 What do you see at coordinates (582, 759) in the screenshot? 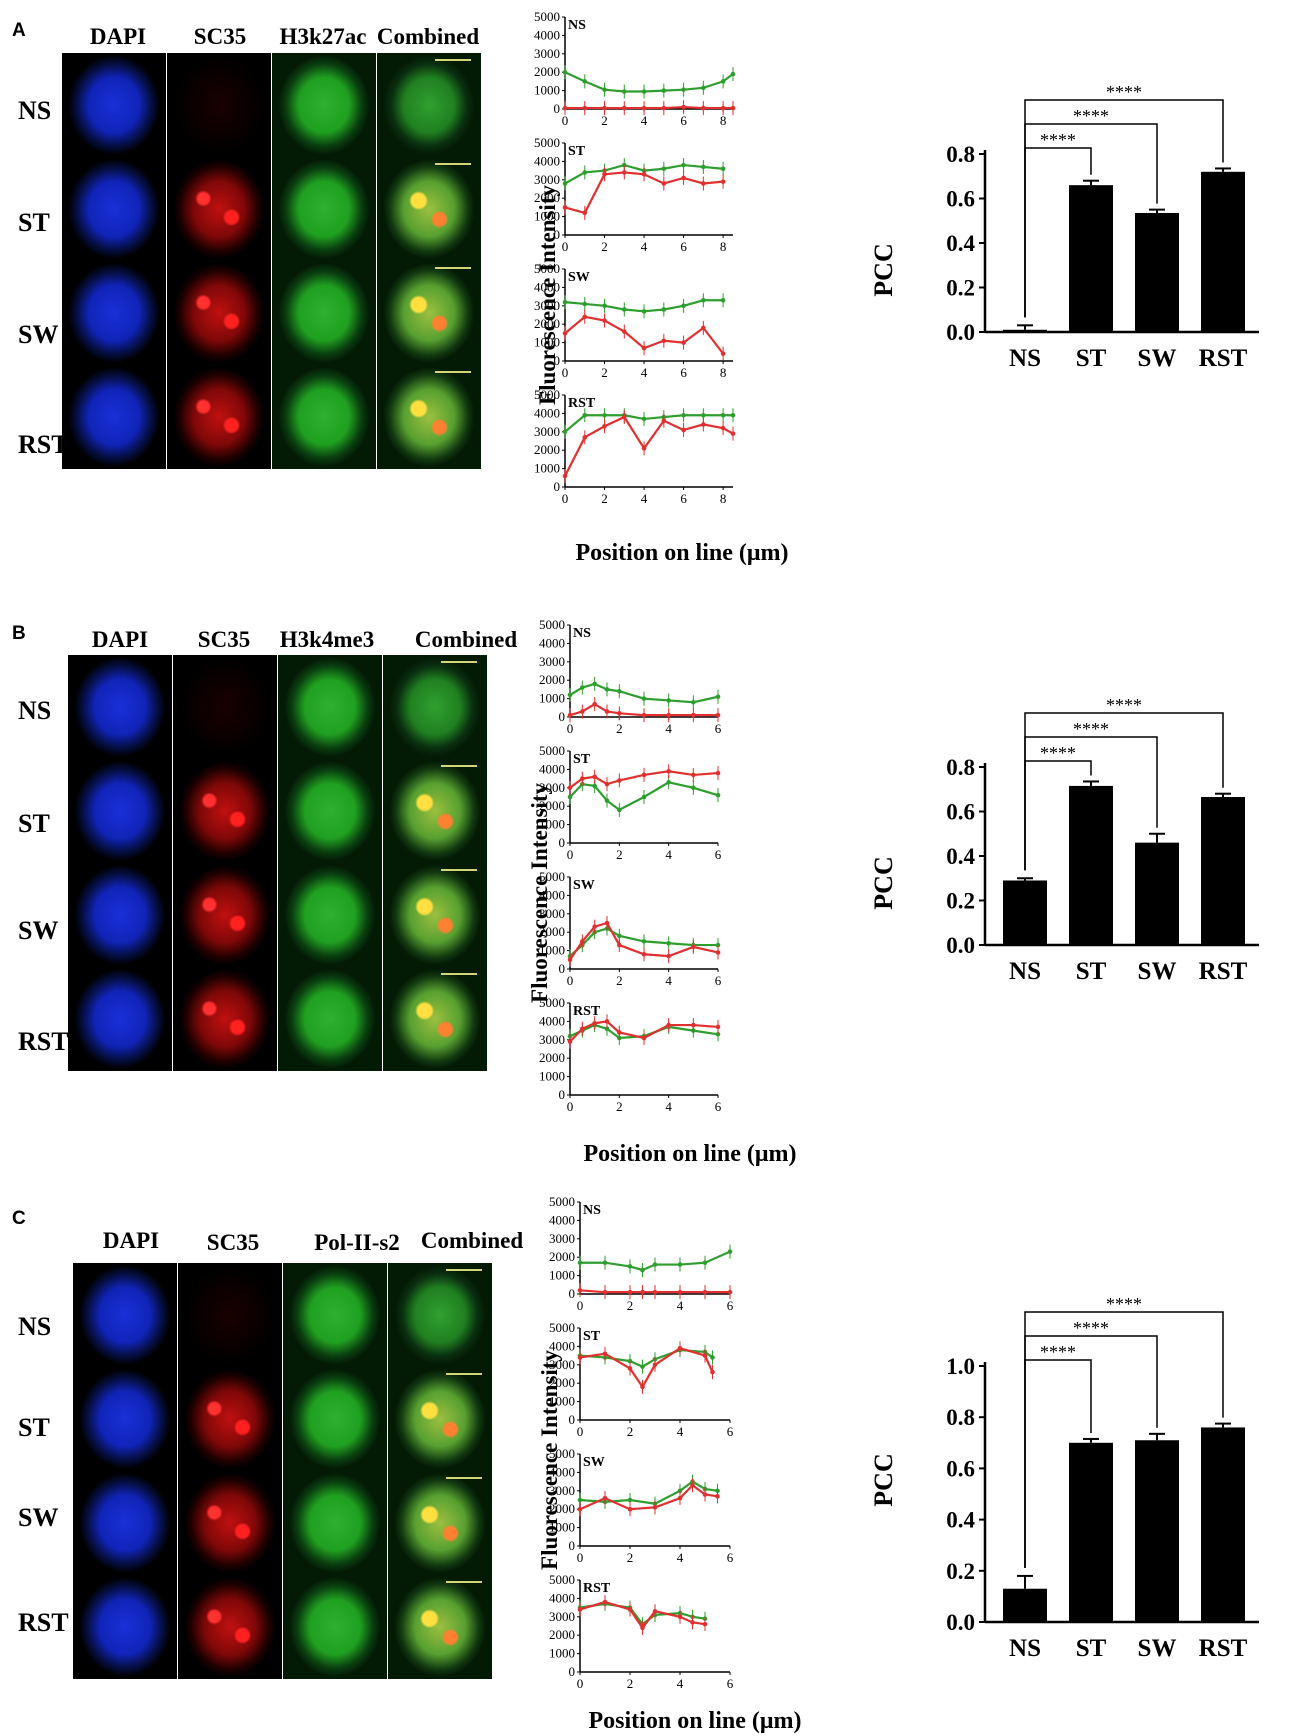
I see `profile-condition-label: ST` at bounding box center [582, 759].